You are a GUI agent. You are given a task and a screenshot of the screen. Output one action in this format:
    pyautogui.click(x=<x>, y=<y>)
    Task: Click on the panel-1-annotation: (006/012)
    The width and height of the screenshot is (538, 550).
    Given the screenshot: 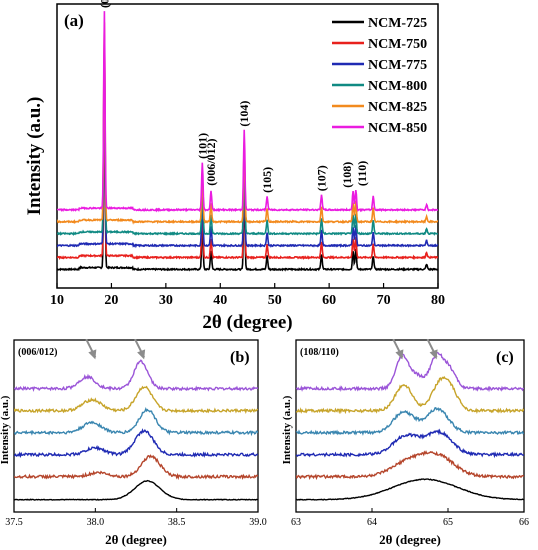 What is the action you would take?
    pyautogui.click(x=37, y=352)
    